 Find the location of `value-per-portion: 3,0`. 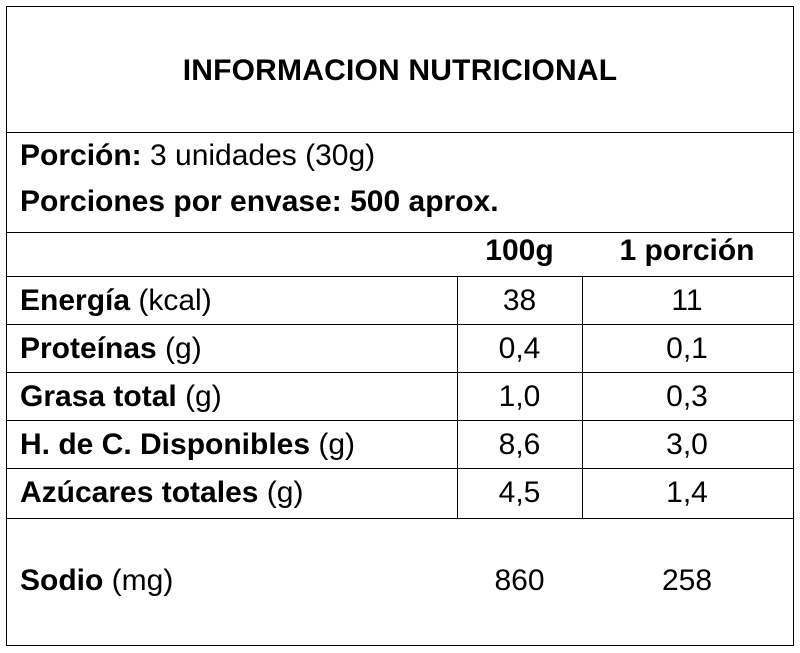

value-per-portion: 3,0 is located at coordinates (687, 444).